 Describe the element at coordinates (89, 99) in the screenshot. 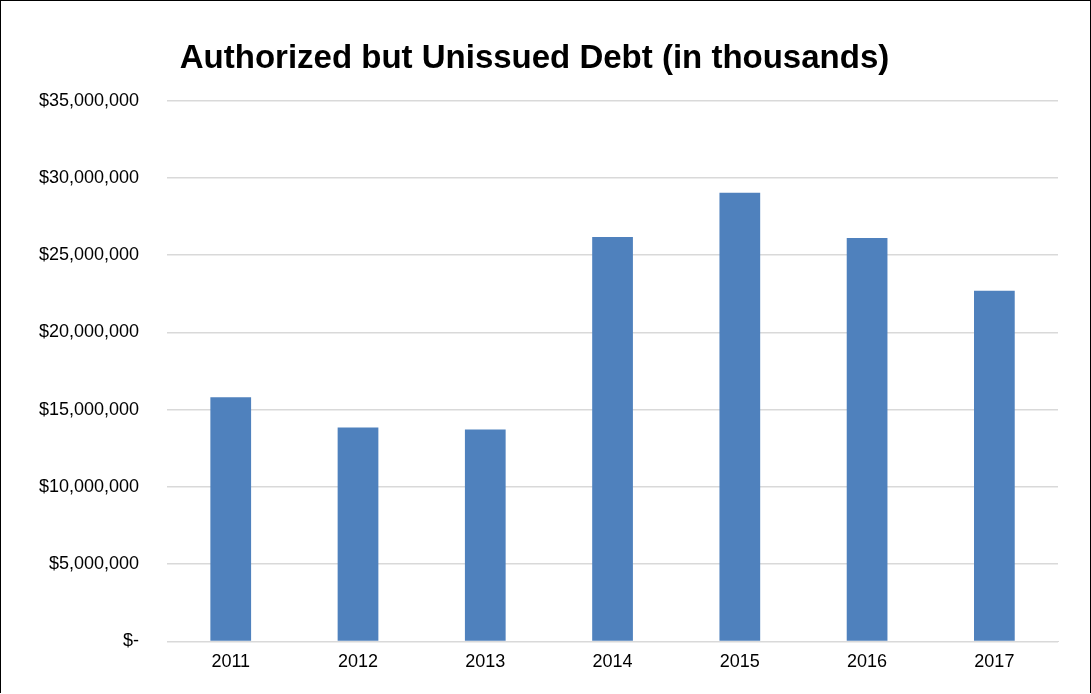

I see `y-tick-label: $35,000,000` at that location.